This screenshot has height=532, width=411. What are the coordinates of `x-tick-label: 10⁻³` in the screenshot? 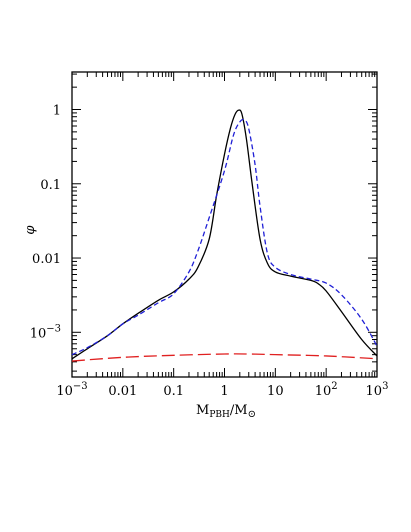 It's located at (71, 390).